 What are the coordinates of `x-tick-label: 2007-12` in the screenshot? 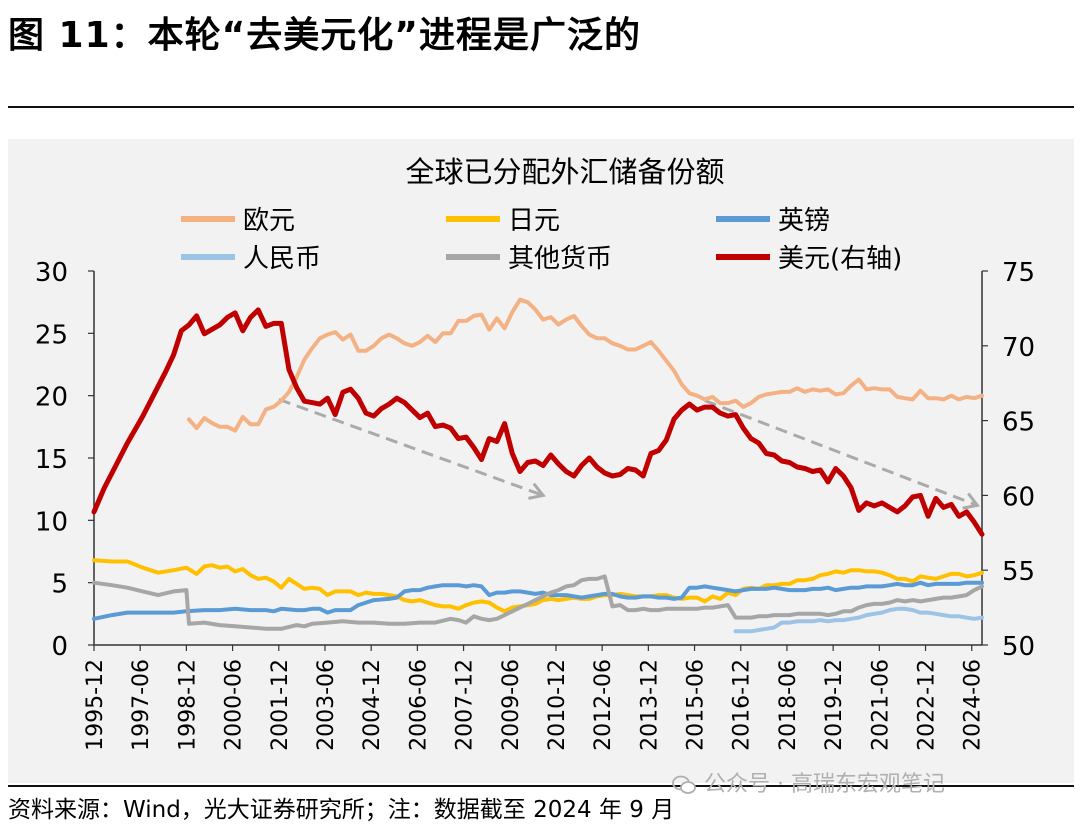 It's located at (465, 705).